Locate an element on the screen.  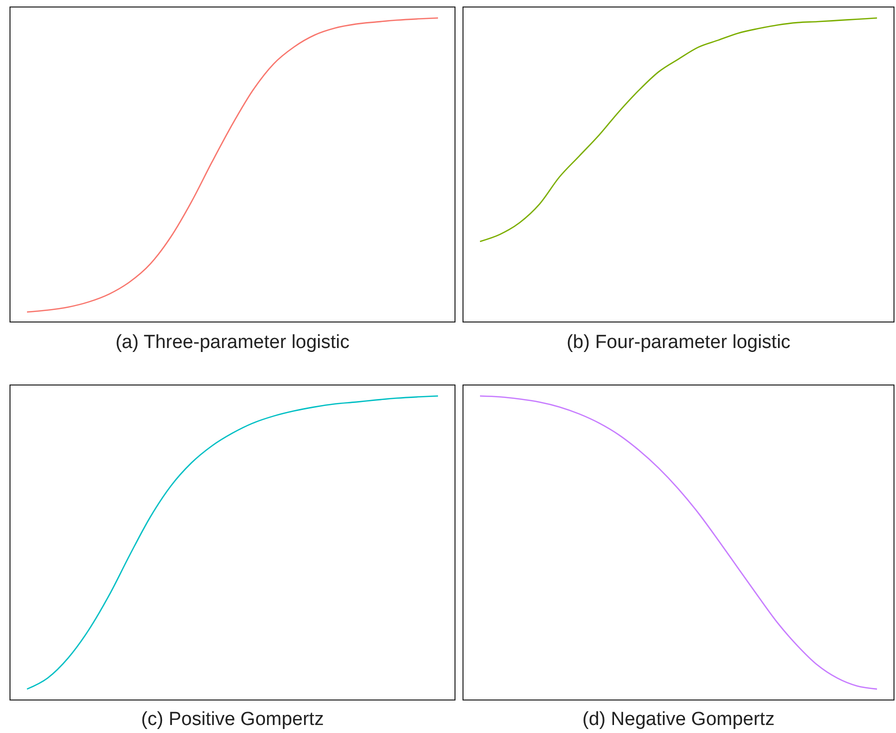
text: (d) Negative Gompertz is located at coordinates (678, 719).